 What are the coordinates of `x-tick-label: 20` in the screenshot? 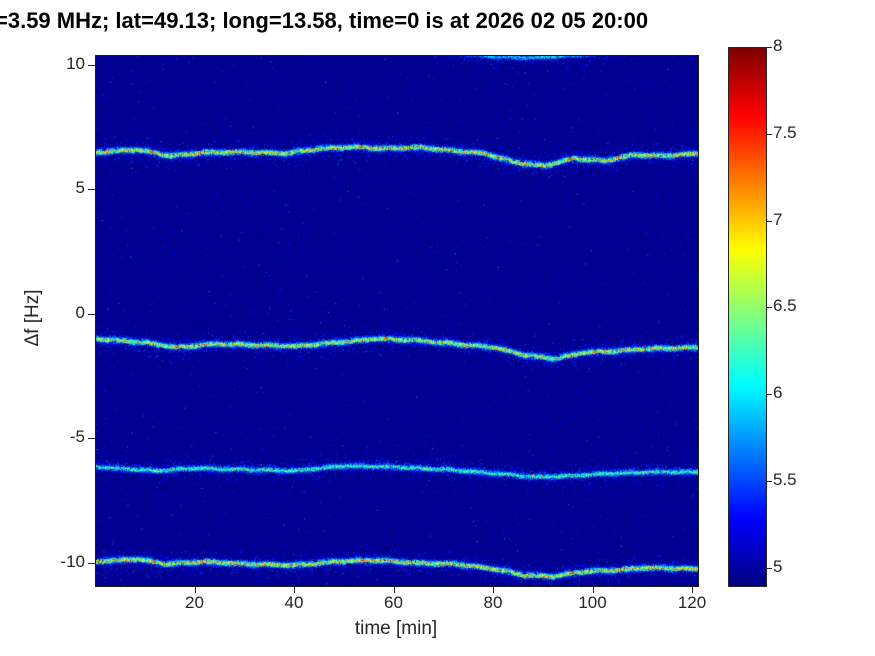 It's located at (194, 602).